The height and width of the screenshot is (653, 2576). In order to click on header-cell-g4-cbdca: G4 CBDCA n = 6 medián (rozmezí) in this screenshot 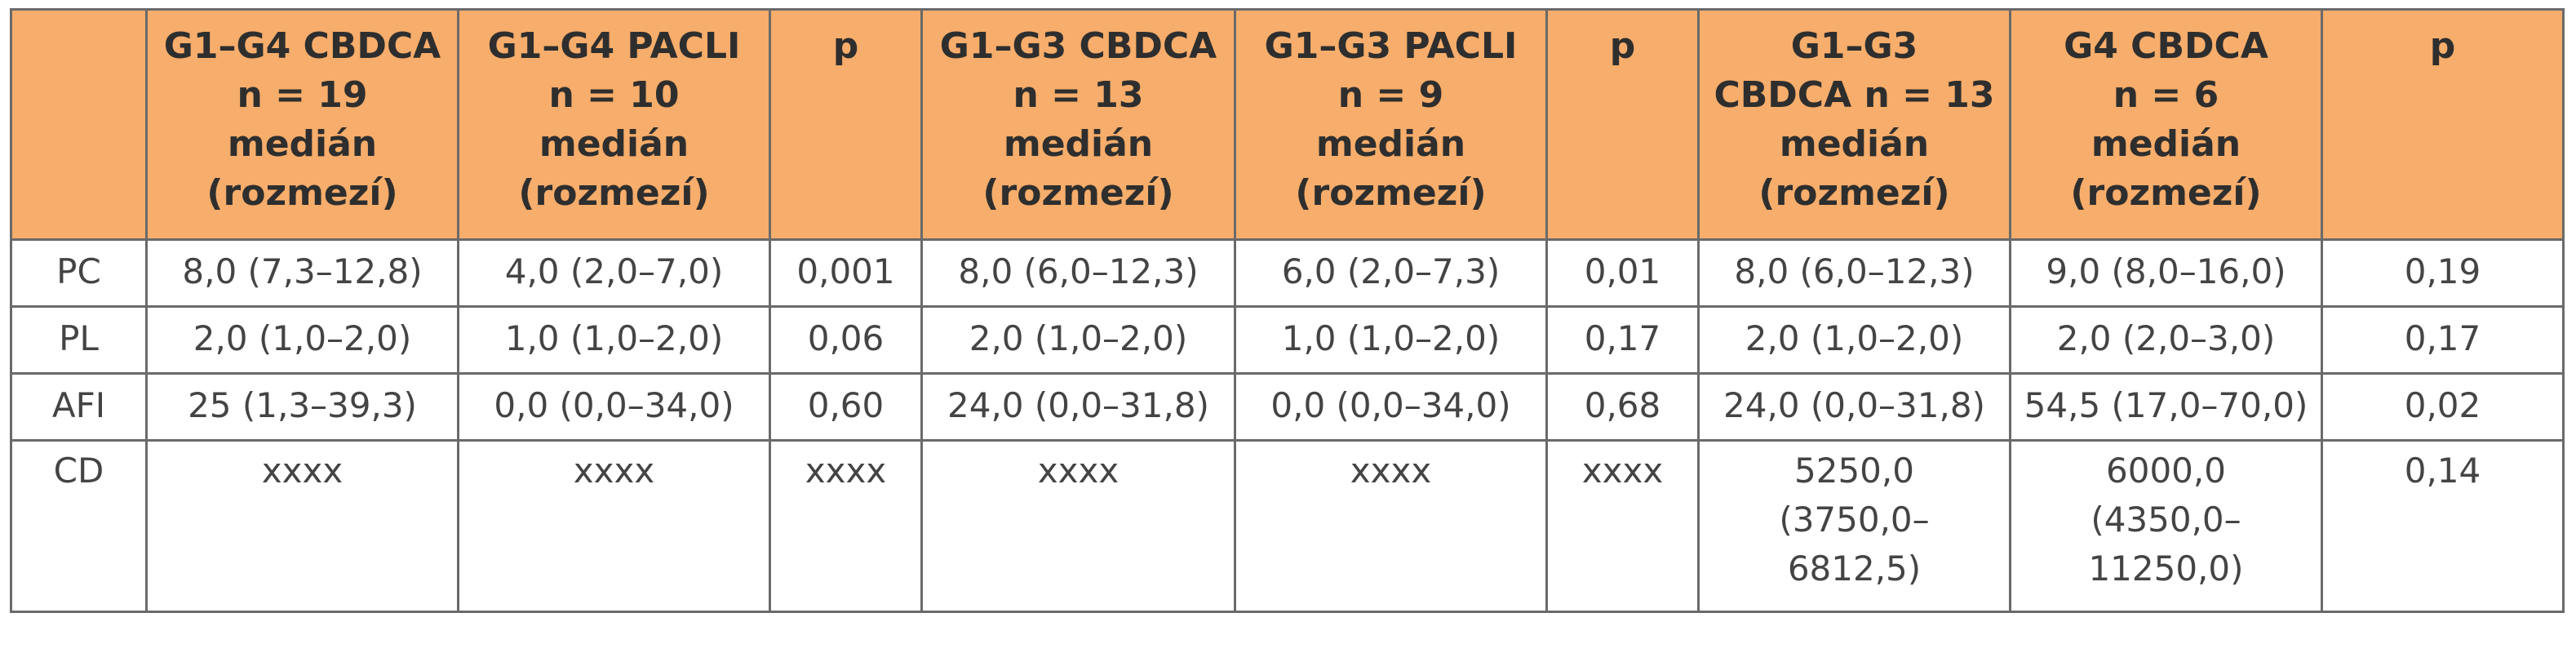, I will do `click(2166, 124)`.